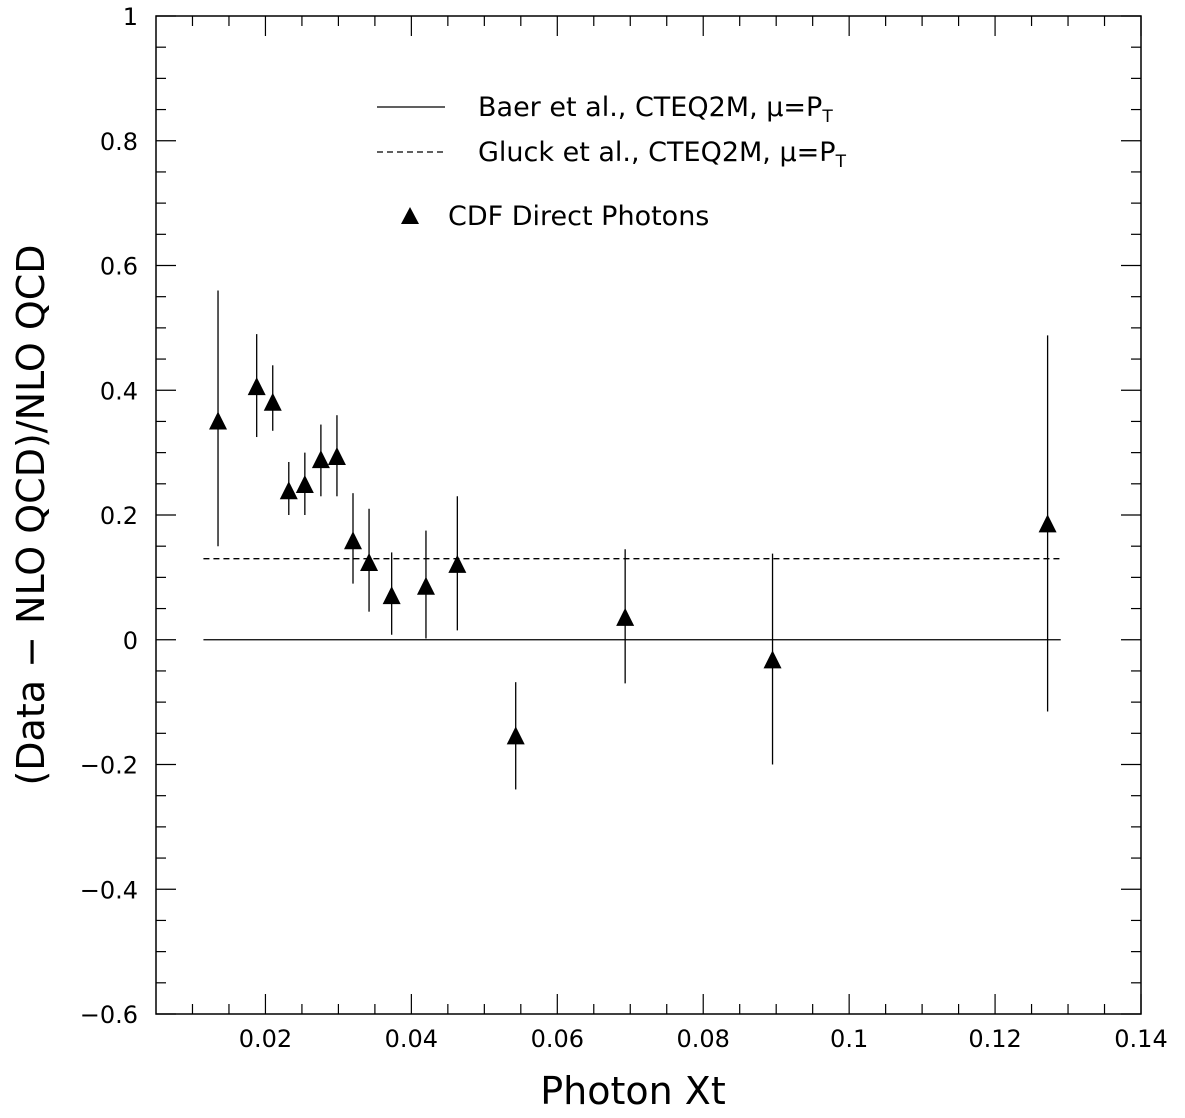  I want to click on y-tick-label: 0.8, so click(119, 142).